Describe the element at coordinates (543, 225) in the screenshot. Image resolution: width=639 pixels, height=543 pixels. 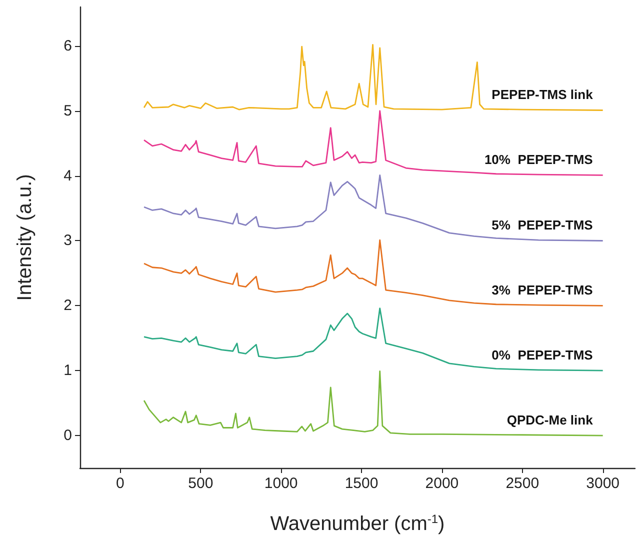
I see `series-label: 5% PEPEP-TMS` at that location.